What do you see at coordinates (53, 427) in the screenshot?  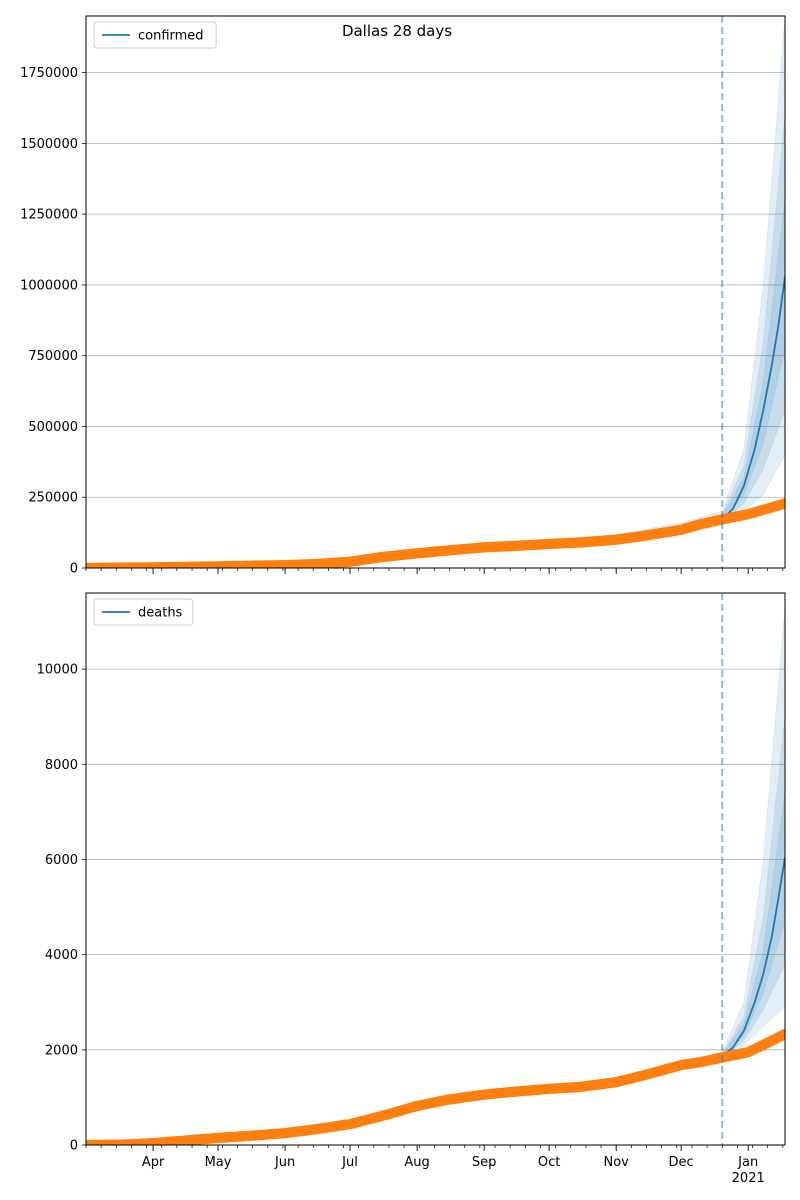 I see `y-tick-label: 500000` at bounding box center [53, 427].